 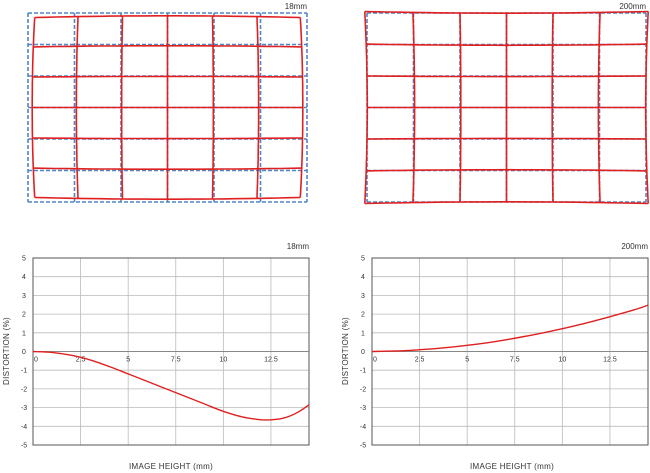 I want to click on y-tick-label-18mm: 3, so click(x=24, y=296).